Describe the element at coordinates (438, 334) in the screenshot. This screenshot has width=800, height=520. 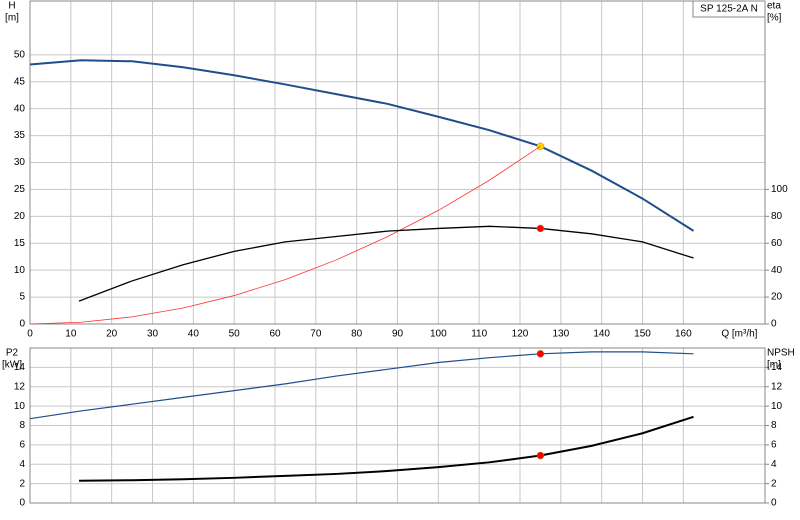
I see `x-tick-label: 100` at that location.